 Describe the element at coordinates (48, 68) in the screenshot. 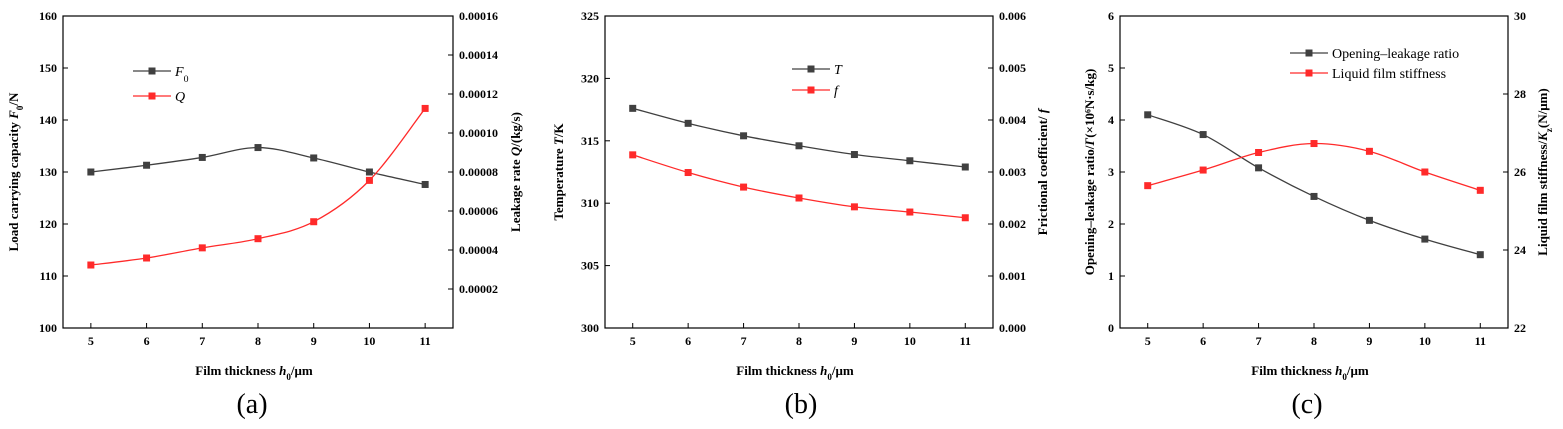

I see `y-left-tick-label: 150` at that location.